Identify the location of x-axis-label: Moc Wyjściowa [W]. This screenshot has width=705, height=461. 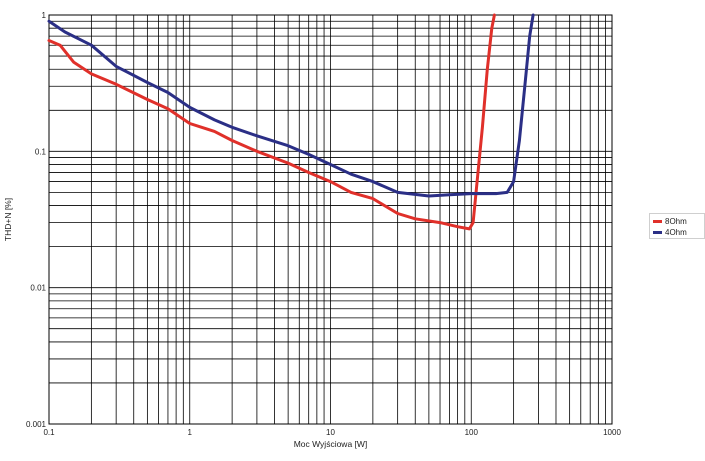
(331, 444).